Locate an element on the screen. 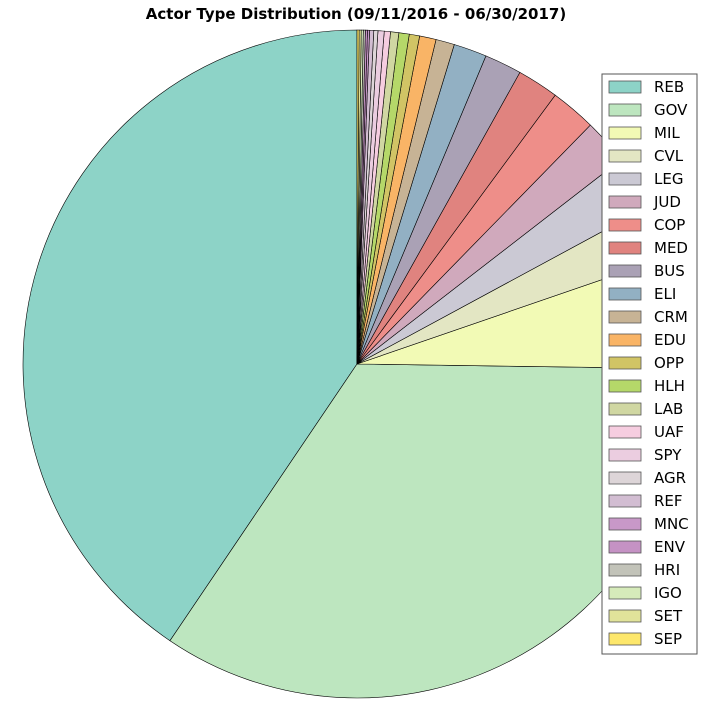 Image resolution: width=712 pixels, height=712 pixels. legend-swatch-eli is located at coordinates (625, 294).